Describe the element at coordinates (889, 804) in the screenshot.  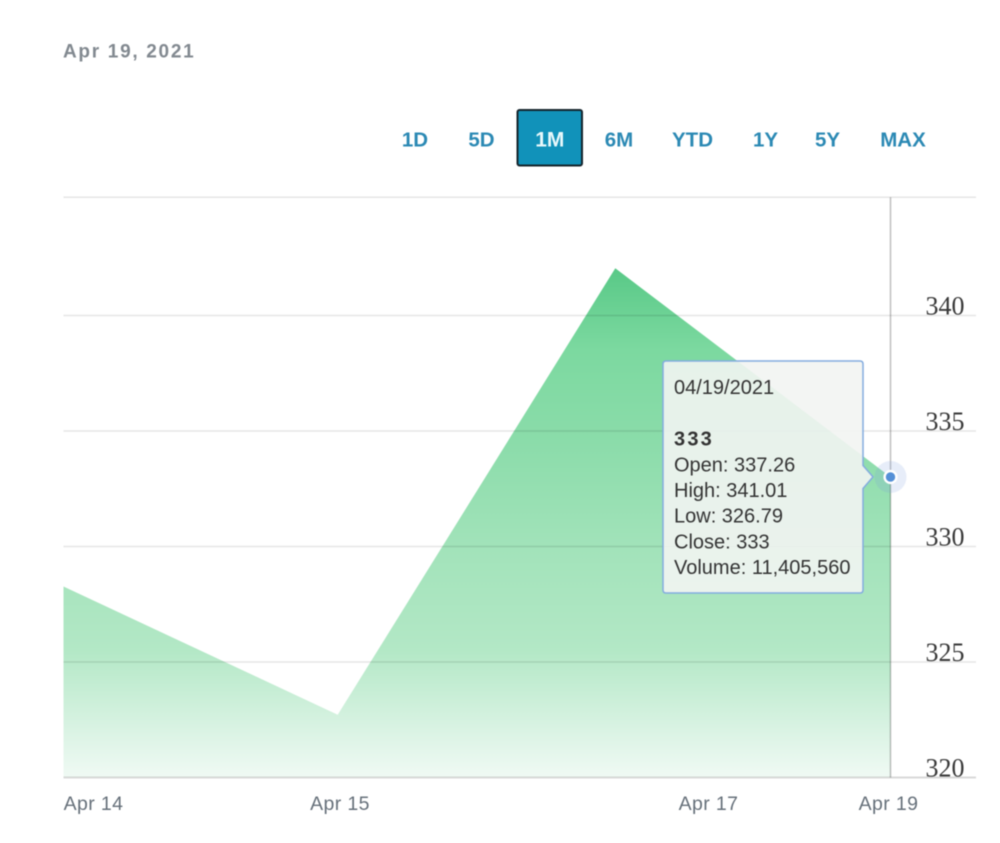
I see `svg-text: Apr 19` at that location.